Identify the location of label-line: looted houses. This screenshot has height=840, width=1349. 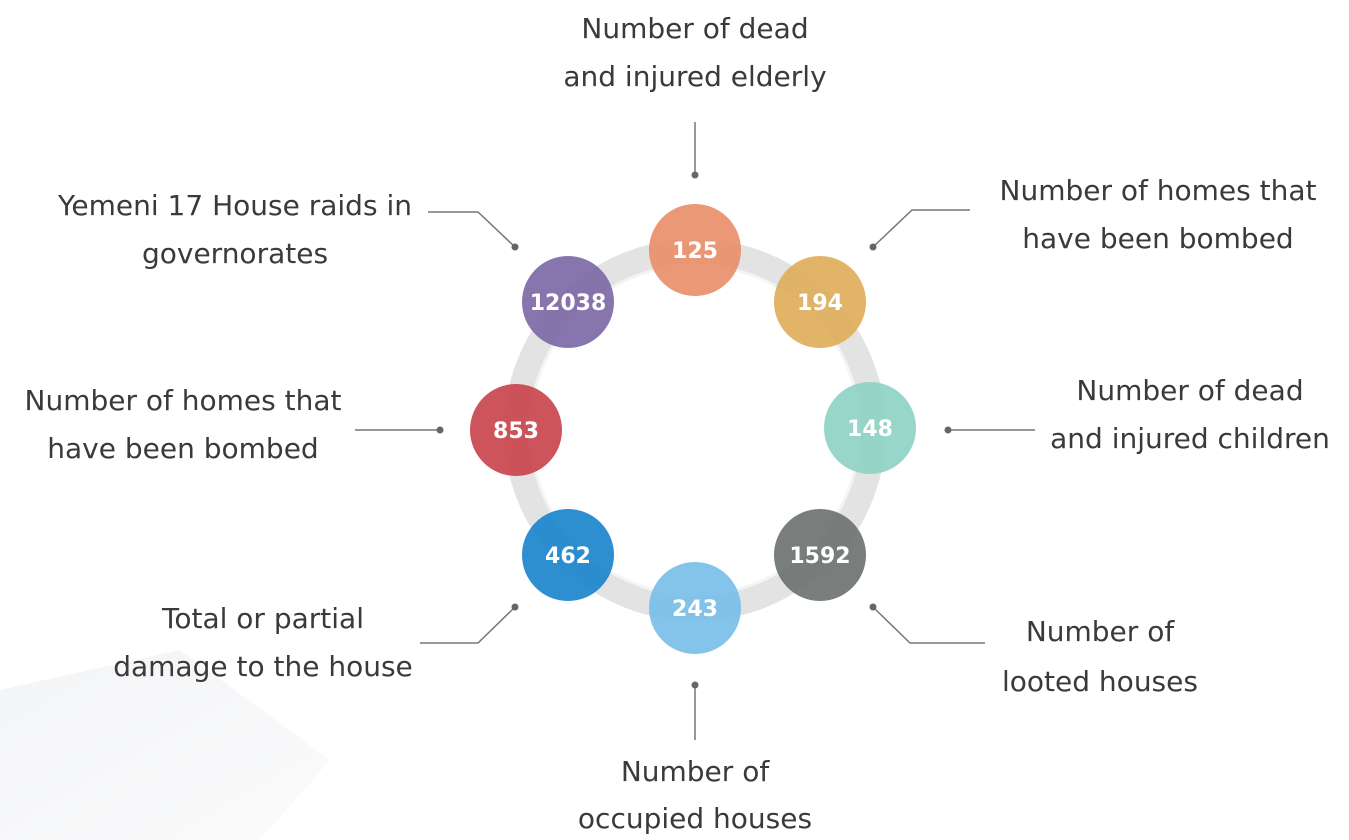
(1100, 681).